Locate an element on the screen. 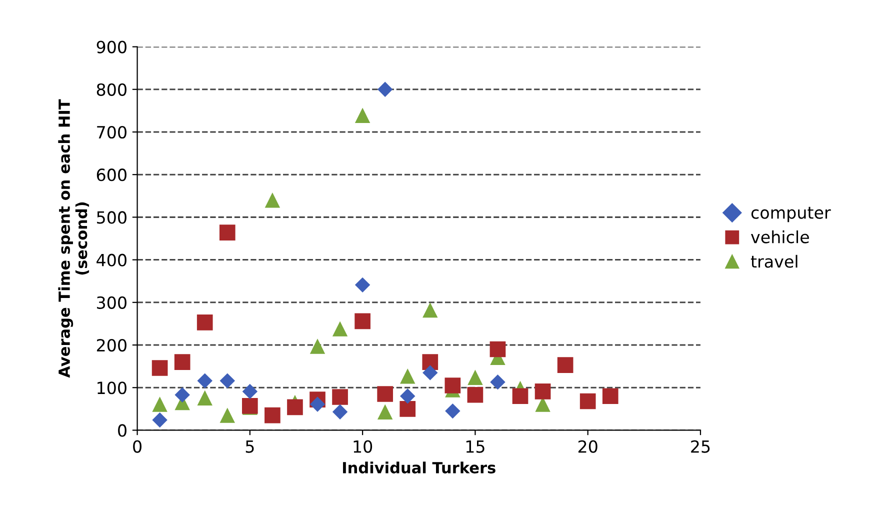 The width and height of the screenshot is (880, 514). legend-label: computer is located at coordinates (791, 214).